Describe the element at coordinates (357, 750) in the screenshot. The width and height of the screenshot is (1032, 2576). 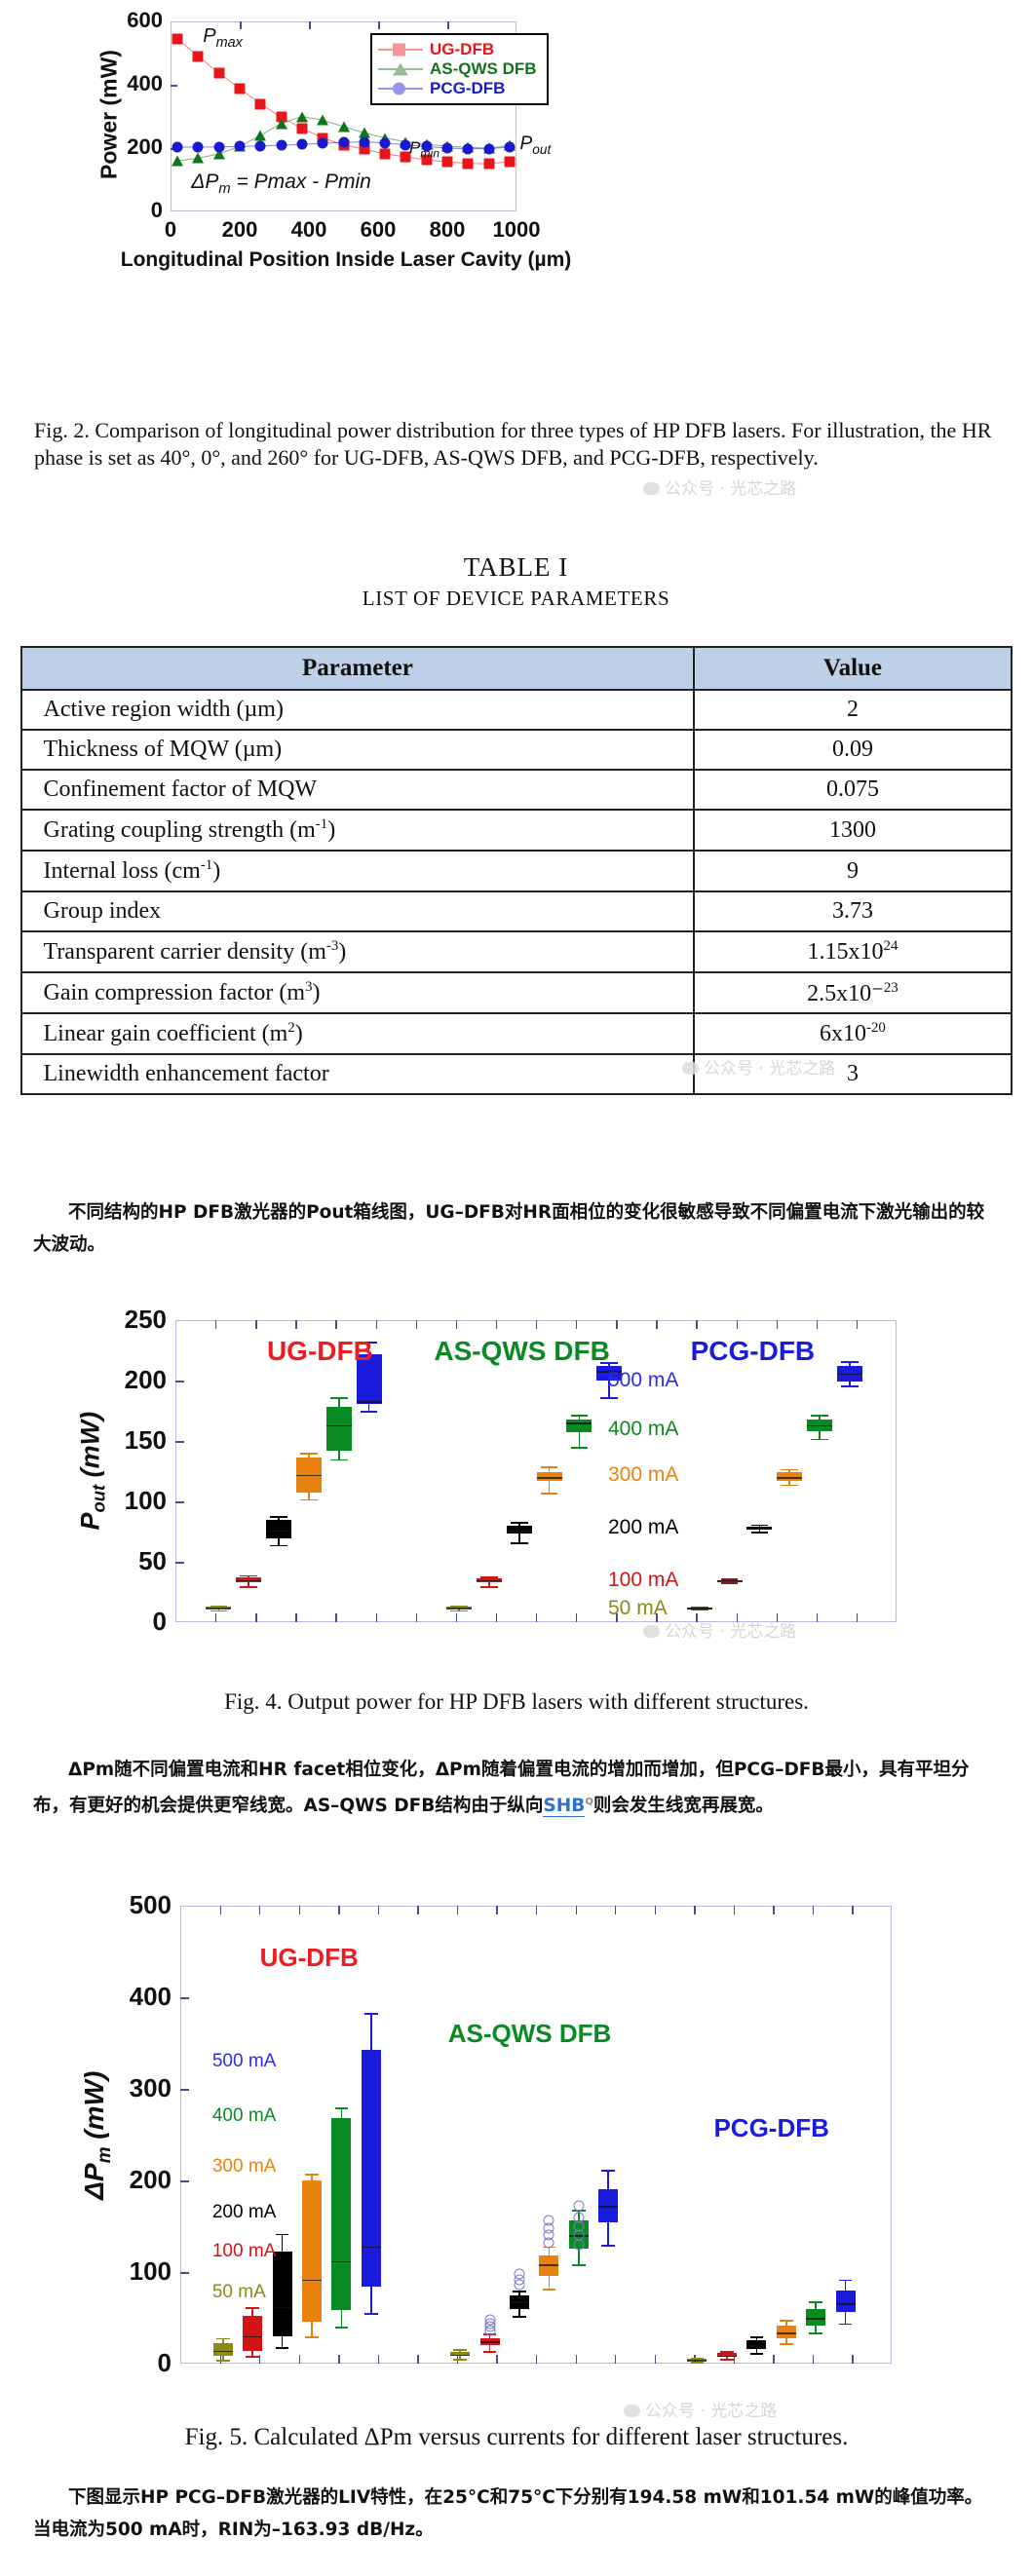
I see `cell-parameter: Thickness of MQW (µm)` at that location.